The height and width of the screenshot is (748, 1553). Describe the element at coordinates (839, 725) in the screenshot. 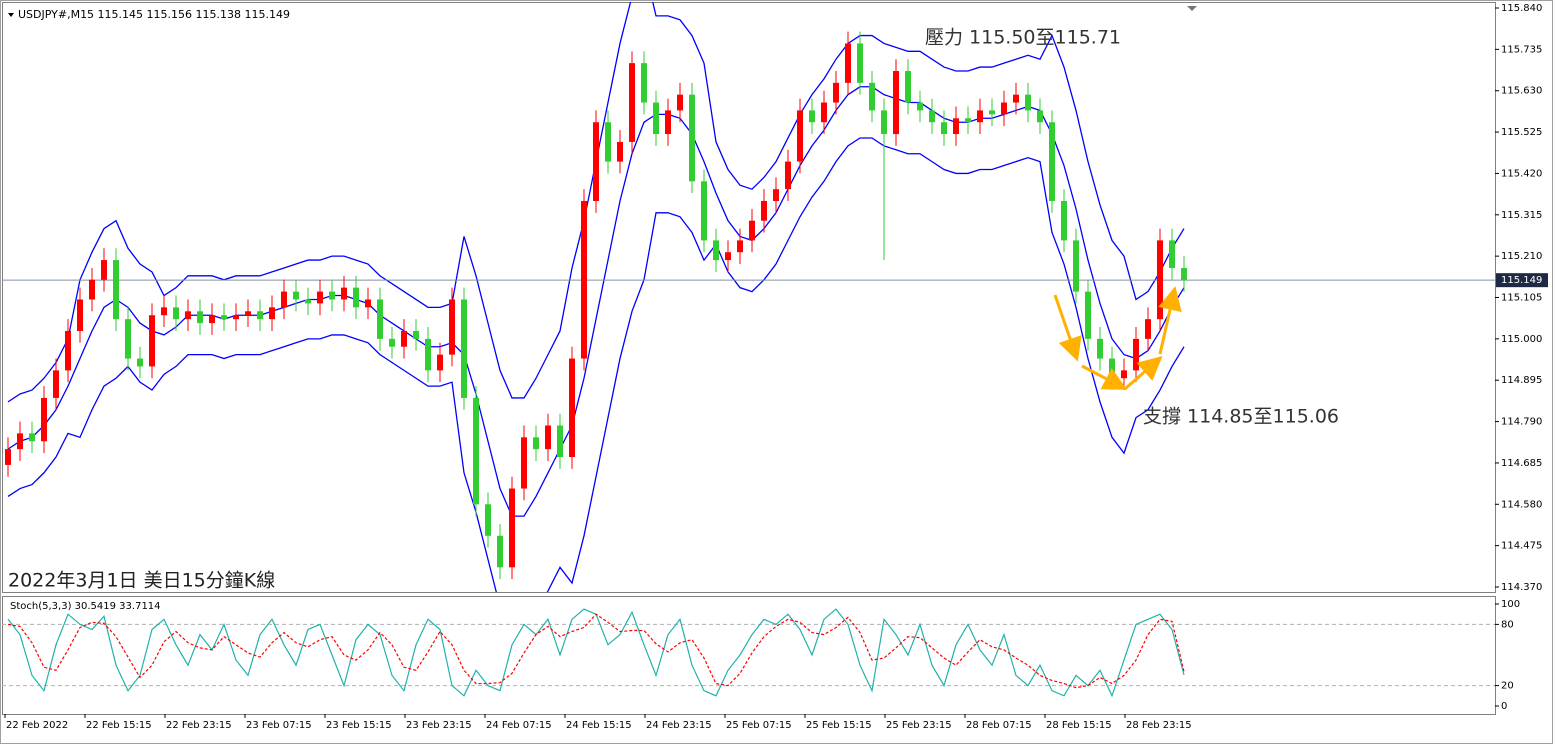

I see `x-tick-label: 25 Feb 15:15` at that location.